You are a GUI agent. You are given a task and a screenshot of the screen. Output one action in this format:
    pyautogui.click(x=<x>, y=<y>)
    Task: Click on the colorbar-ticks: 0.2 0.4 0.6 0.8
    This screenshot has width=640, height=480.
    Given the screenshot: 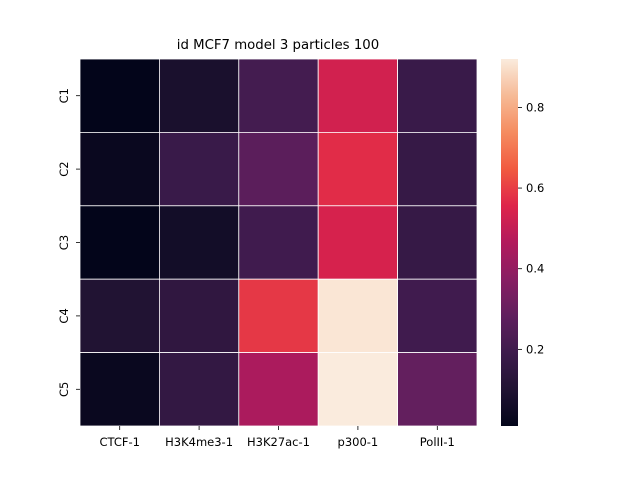 What is the action you would take?
    pyautogui.click(x=531, y=228)
    